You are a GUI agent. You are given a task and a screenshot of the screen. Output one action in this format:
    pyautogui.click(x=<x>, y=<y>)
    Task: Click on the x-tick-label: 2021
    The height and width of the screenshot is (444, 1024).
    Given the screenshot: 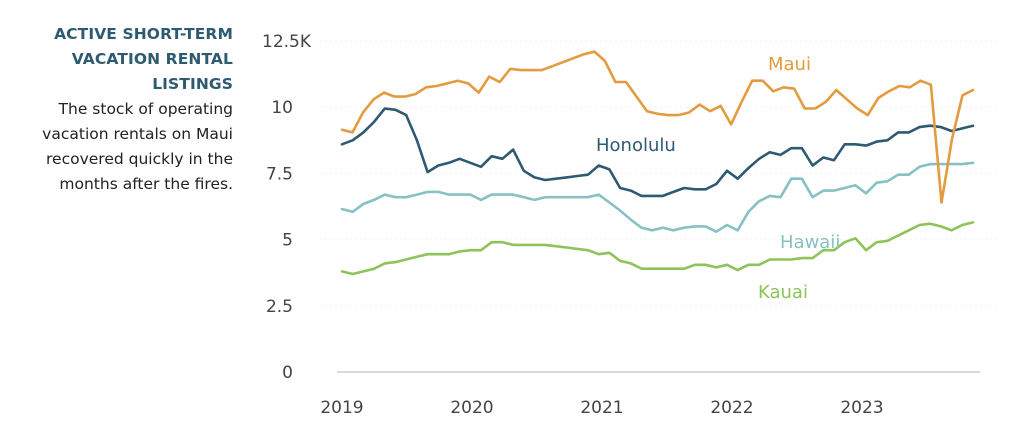 What is the action you would take?
    pyautogui.click(x=601, y=408)
    